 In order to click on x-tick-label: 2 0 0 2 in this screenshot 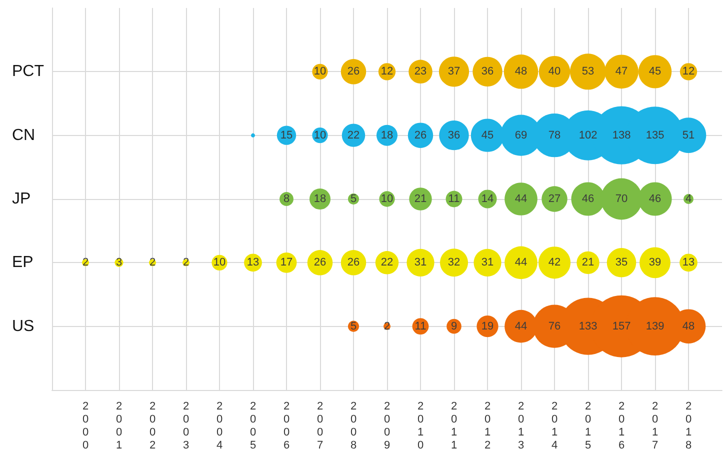, I will do `click(152, 426)`.